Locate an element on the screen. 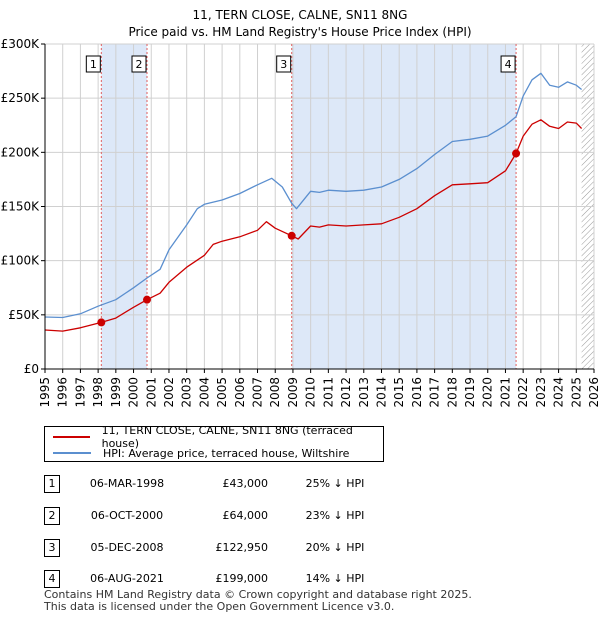 The width and height of the screenshot is (600, 620). x-tick-label: 2026 is located at coordinates (593, 392).